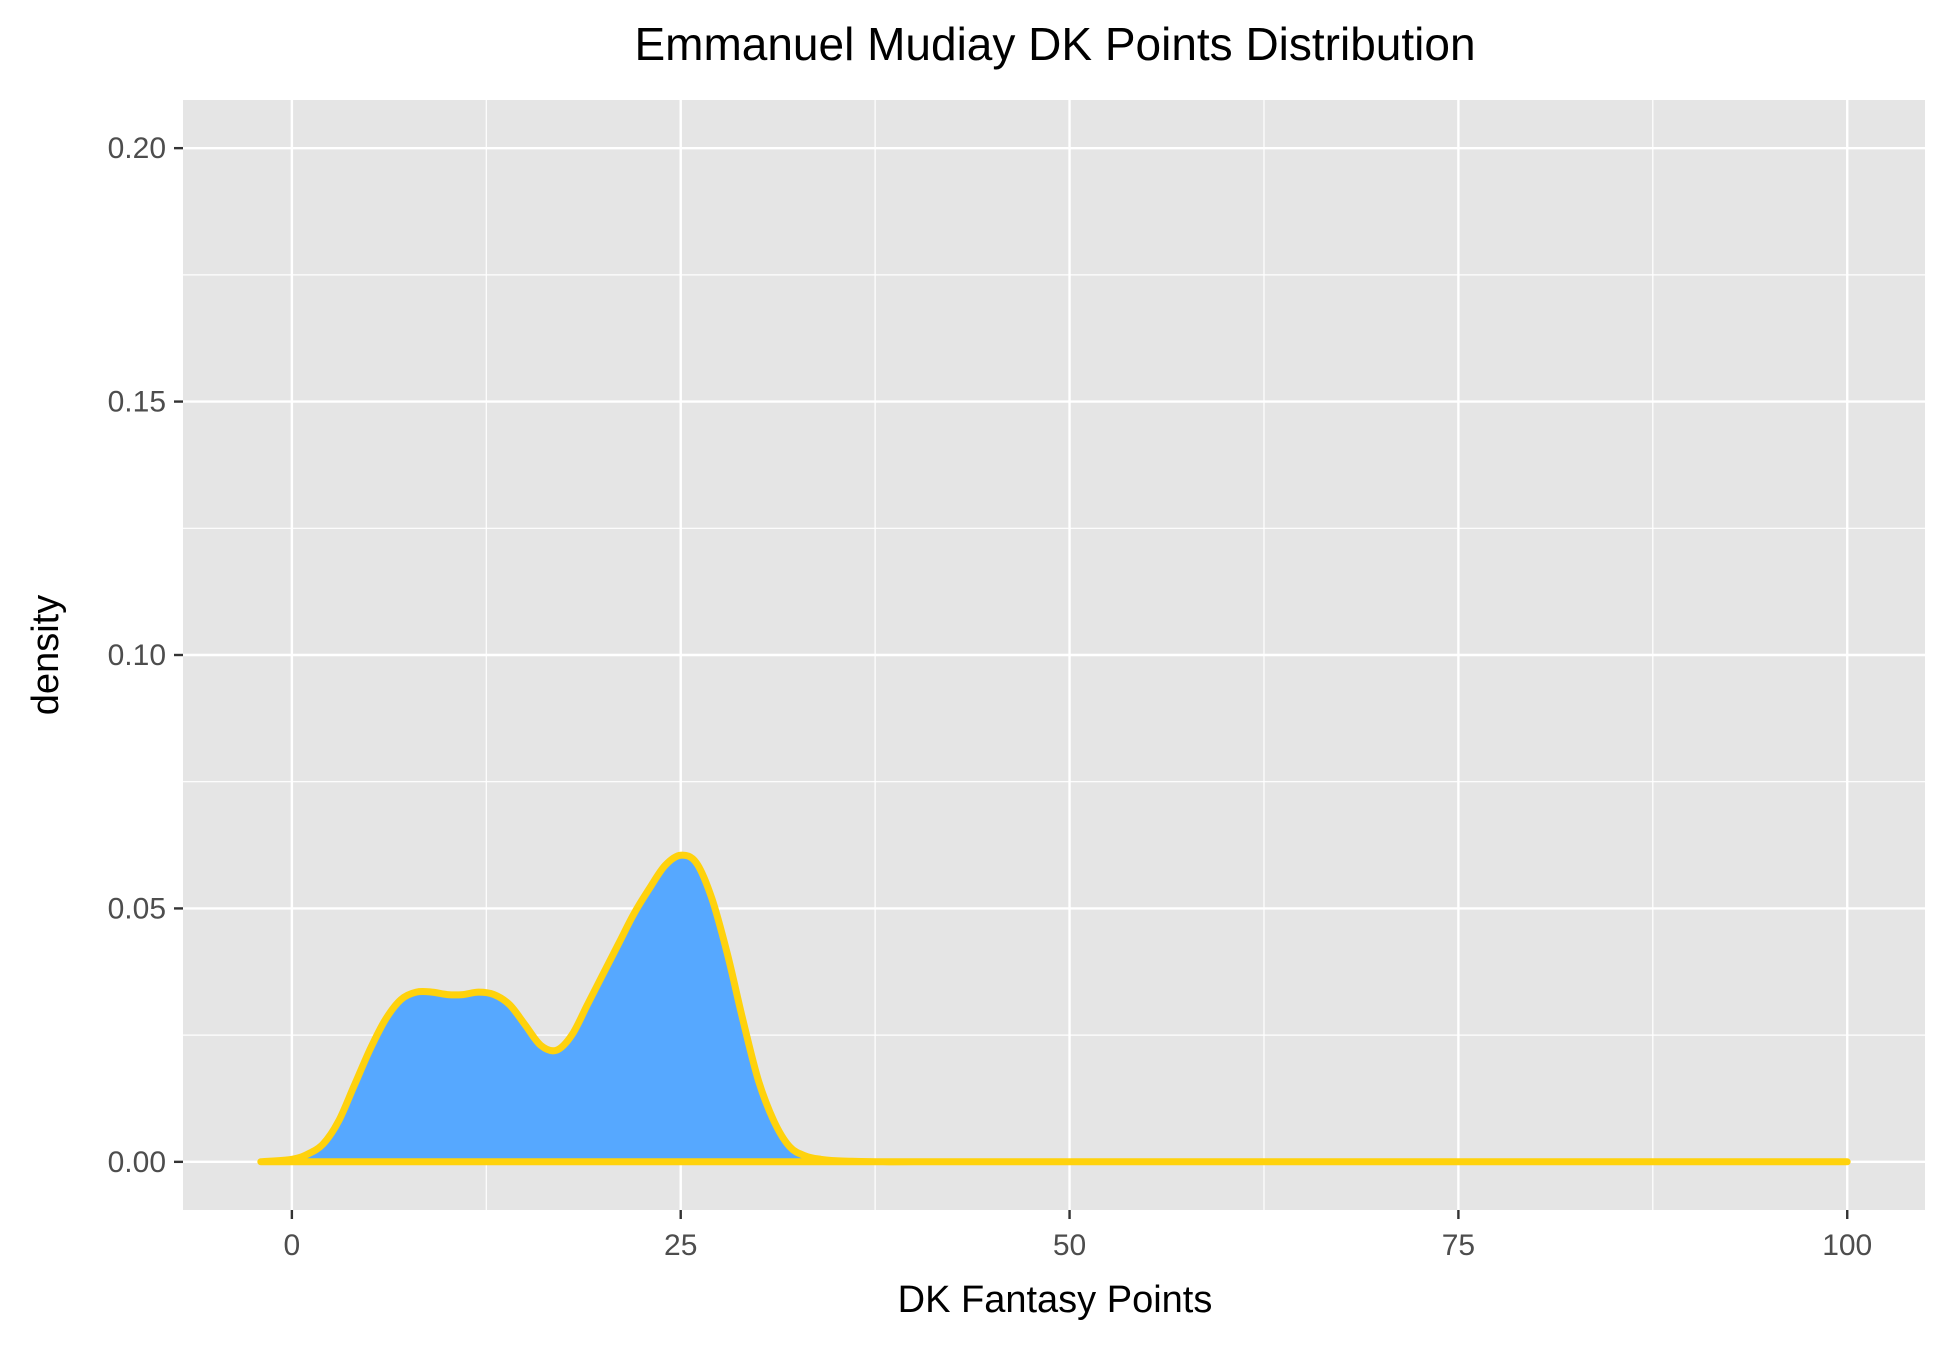 The height and width of the screenshot is (1346, 1941). I want to click on x-axis: 0 25 50 75 100, so click(1078, 1236).